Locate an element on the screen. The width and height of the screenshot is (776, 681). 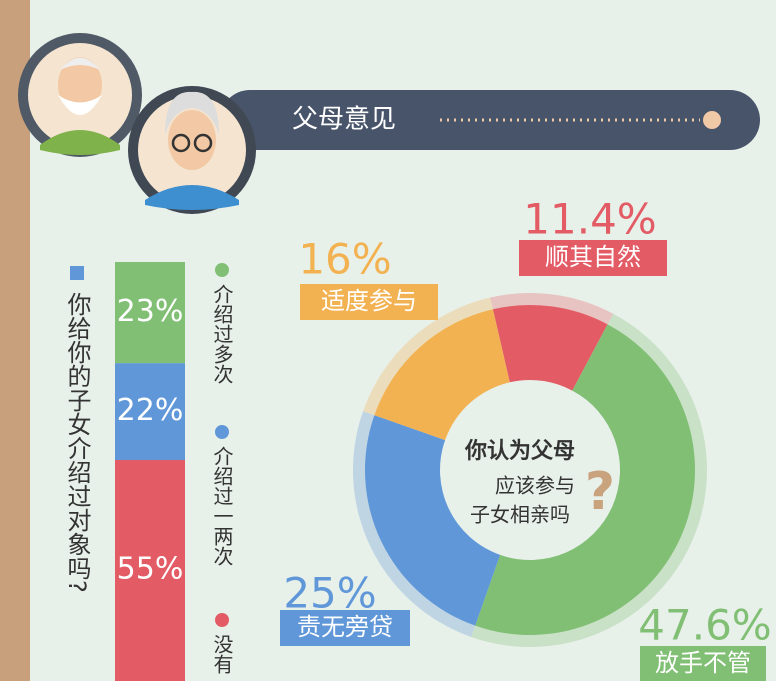
category-label: 适度参与 is located at coordinates (369, 301).